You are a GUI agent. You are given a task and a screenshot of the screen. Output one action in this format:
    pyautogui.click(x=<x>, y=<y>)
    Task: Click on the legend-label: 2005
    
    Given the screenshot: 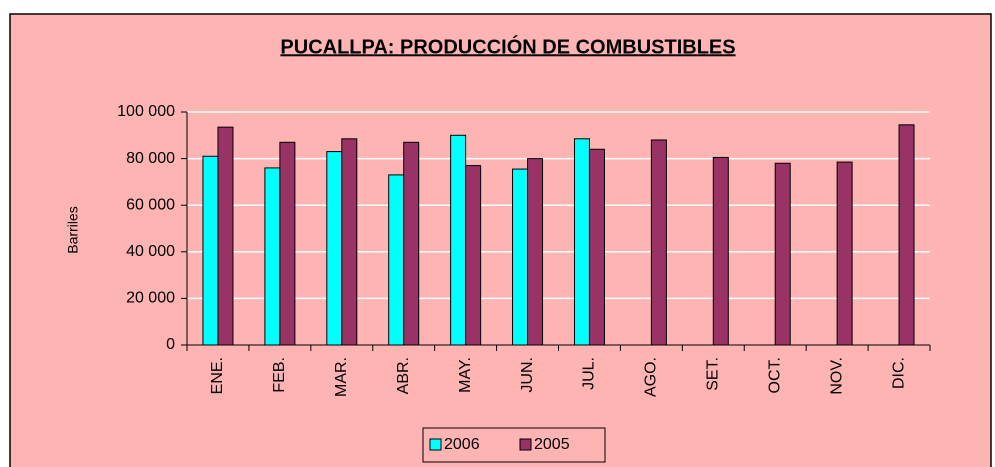 What is the action you would take?
    pyautogui.click(x=552, y=444)
    